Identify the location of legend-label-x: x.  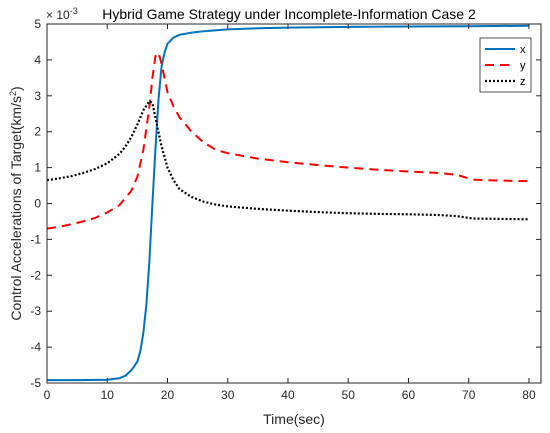
(523, 50).